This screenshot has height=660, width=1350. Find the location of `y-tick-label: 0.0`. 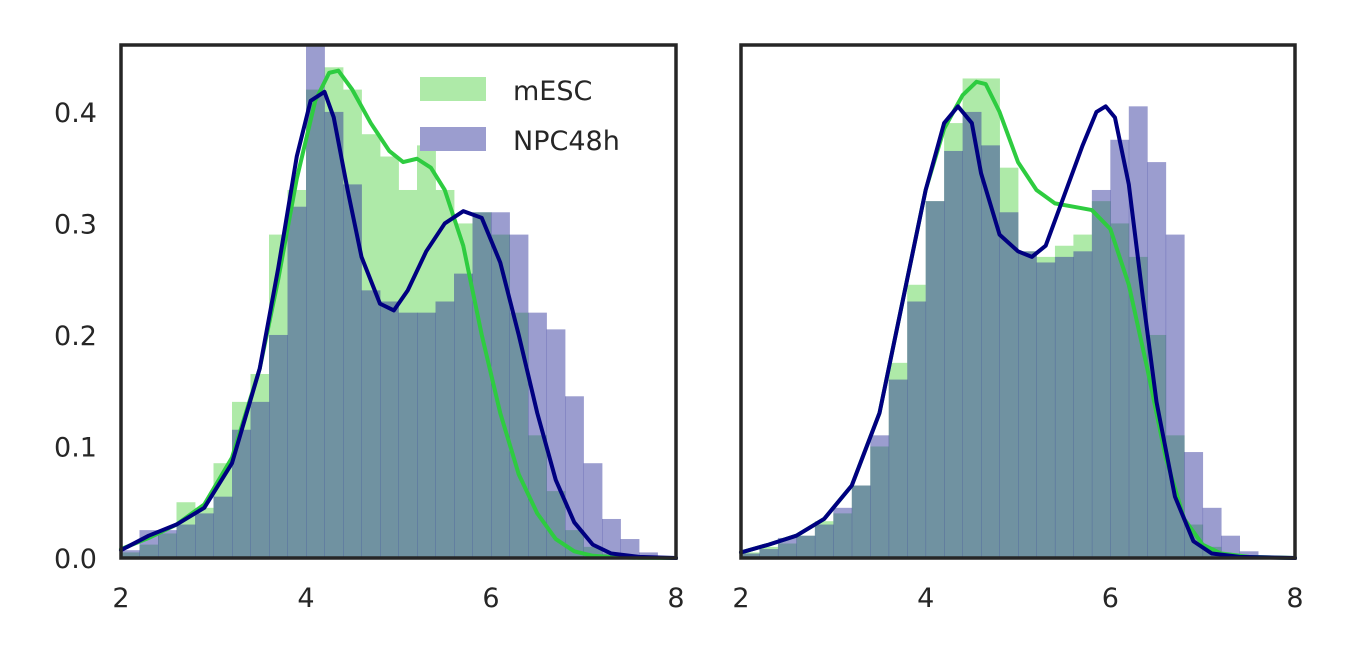

y-tick-label: 0.0 is located at coordinates (75, 559).